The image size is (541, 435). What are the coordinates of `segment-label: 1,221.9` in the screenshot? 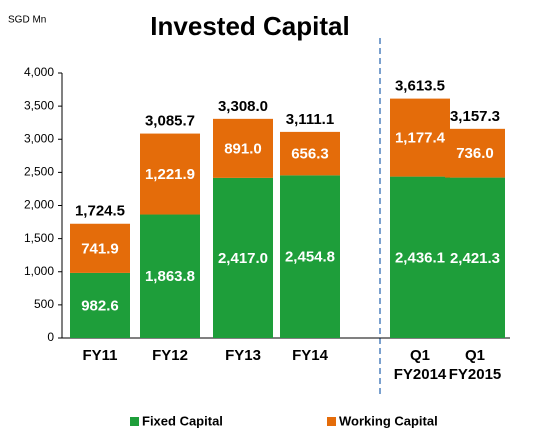 It's located at (170, 174).